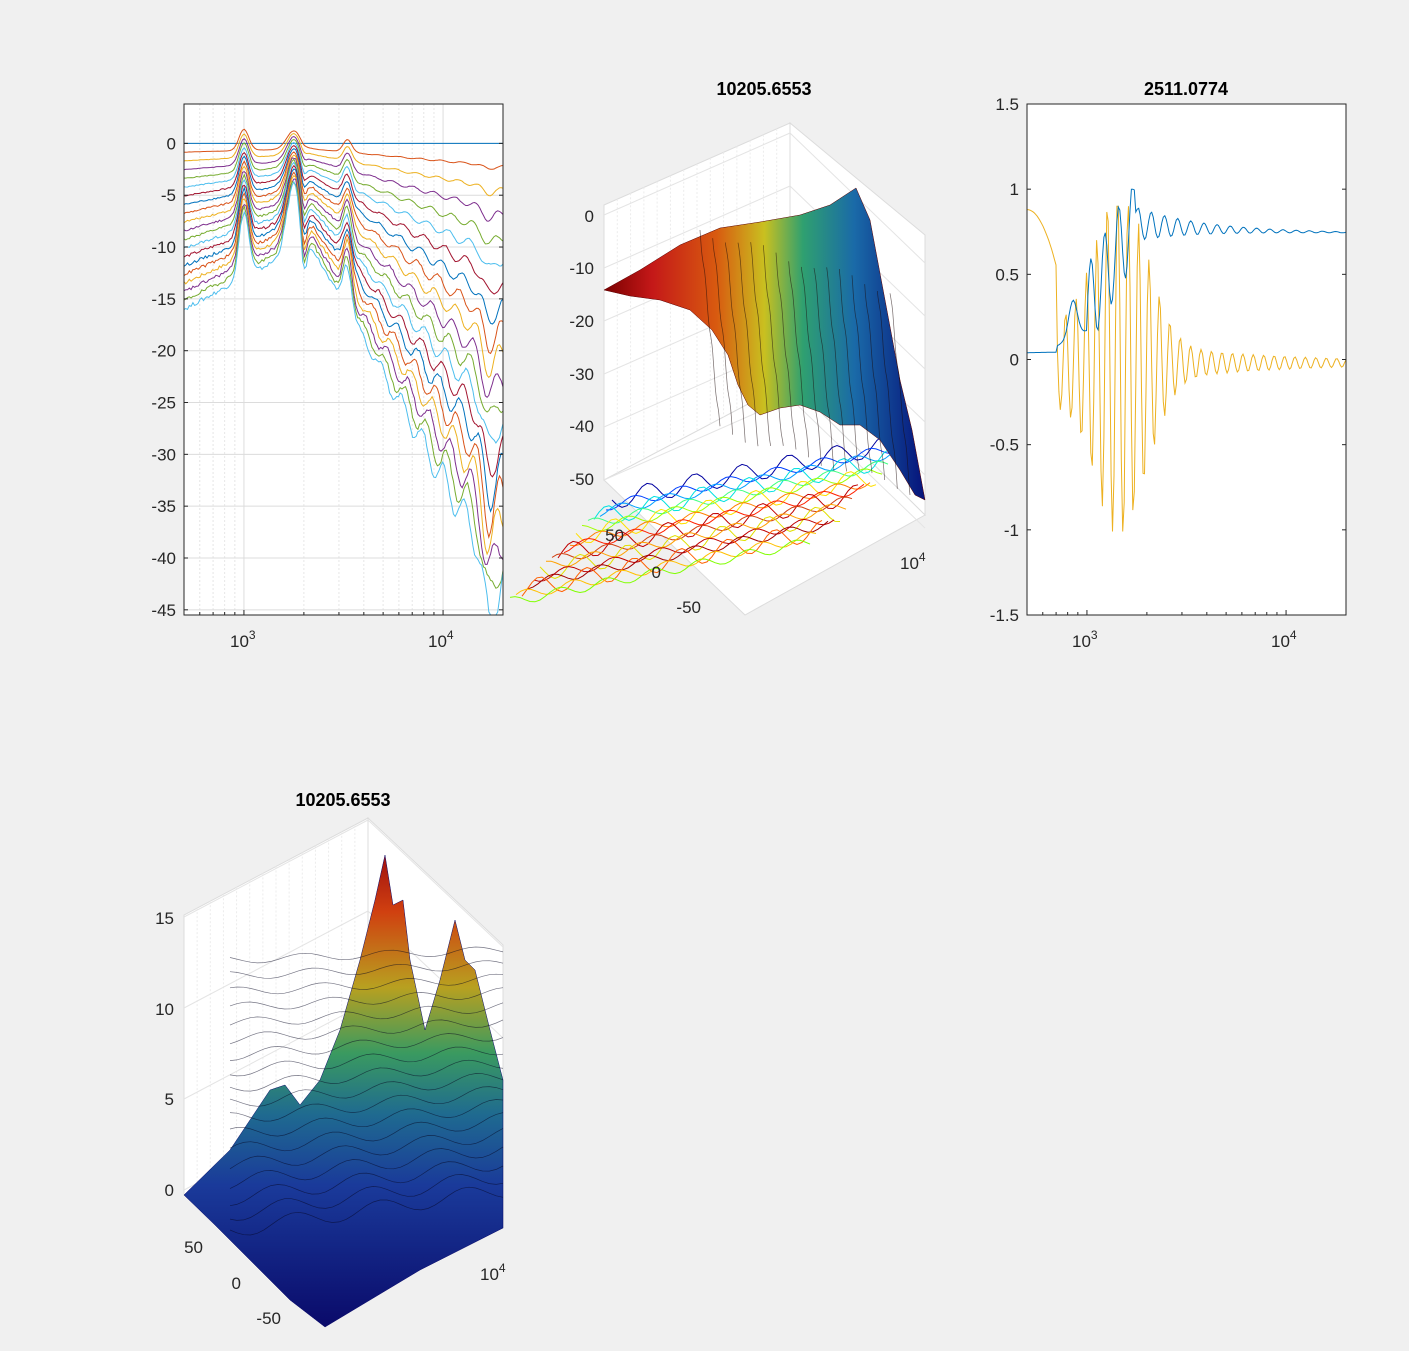 The image size is (1409, 1351). I want to click on plot4-wall-hgrid-right, so click(435, 883).